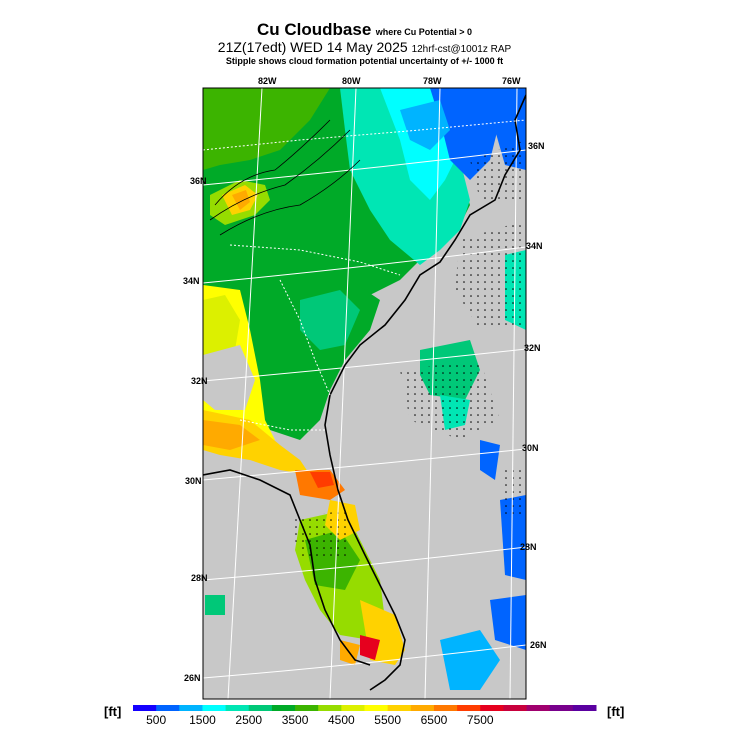 The width and height of the screenshot is (729, 729). Describe the element at coordinates (198, 181) in the screenshot. I see `lat-label-left-36n: 36N` at that location.